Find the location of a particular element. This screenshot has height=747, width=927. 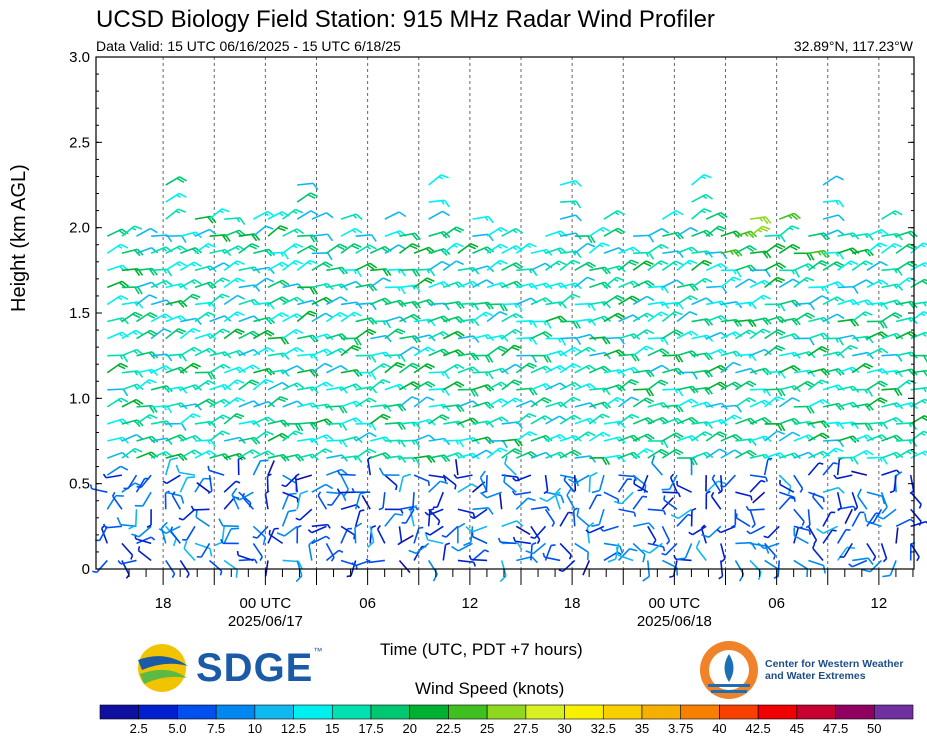

x-tick-label: 00 UTC is located at coordinates (675, 603).